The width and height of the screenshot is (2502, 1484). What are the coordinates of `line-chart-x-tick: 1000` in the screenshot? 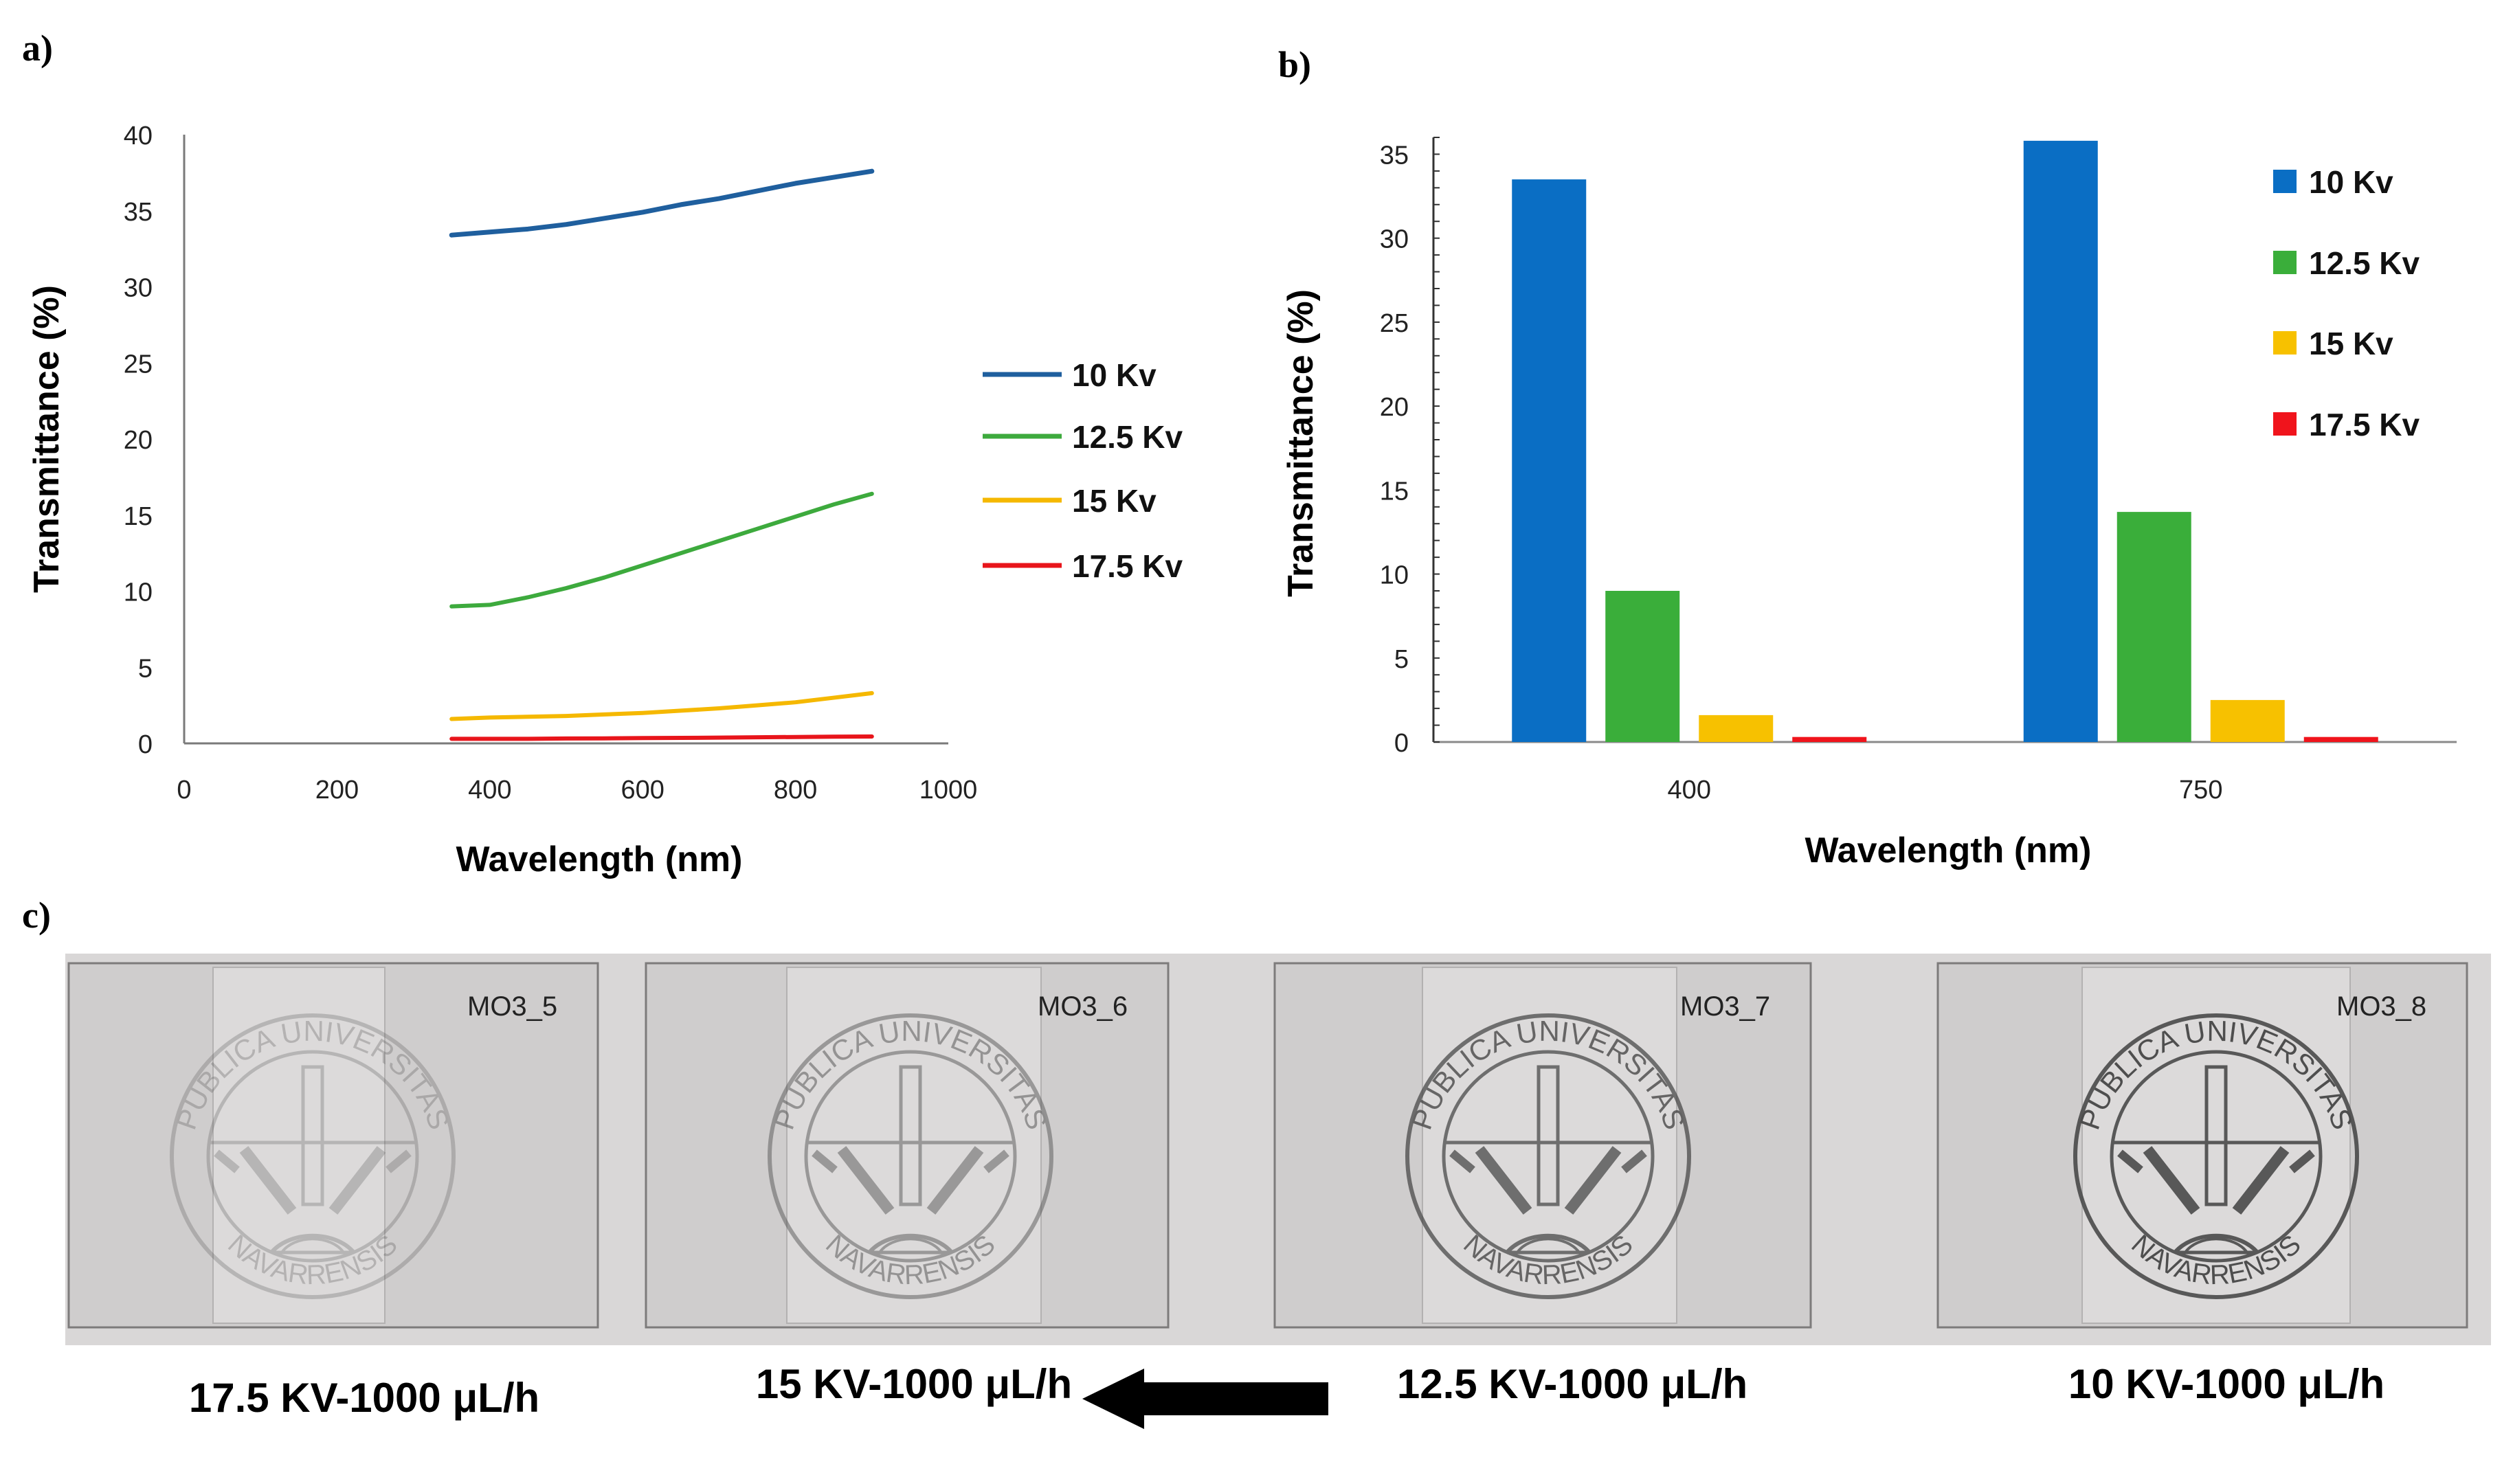 It's located at (948, 790).